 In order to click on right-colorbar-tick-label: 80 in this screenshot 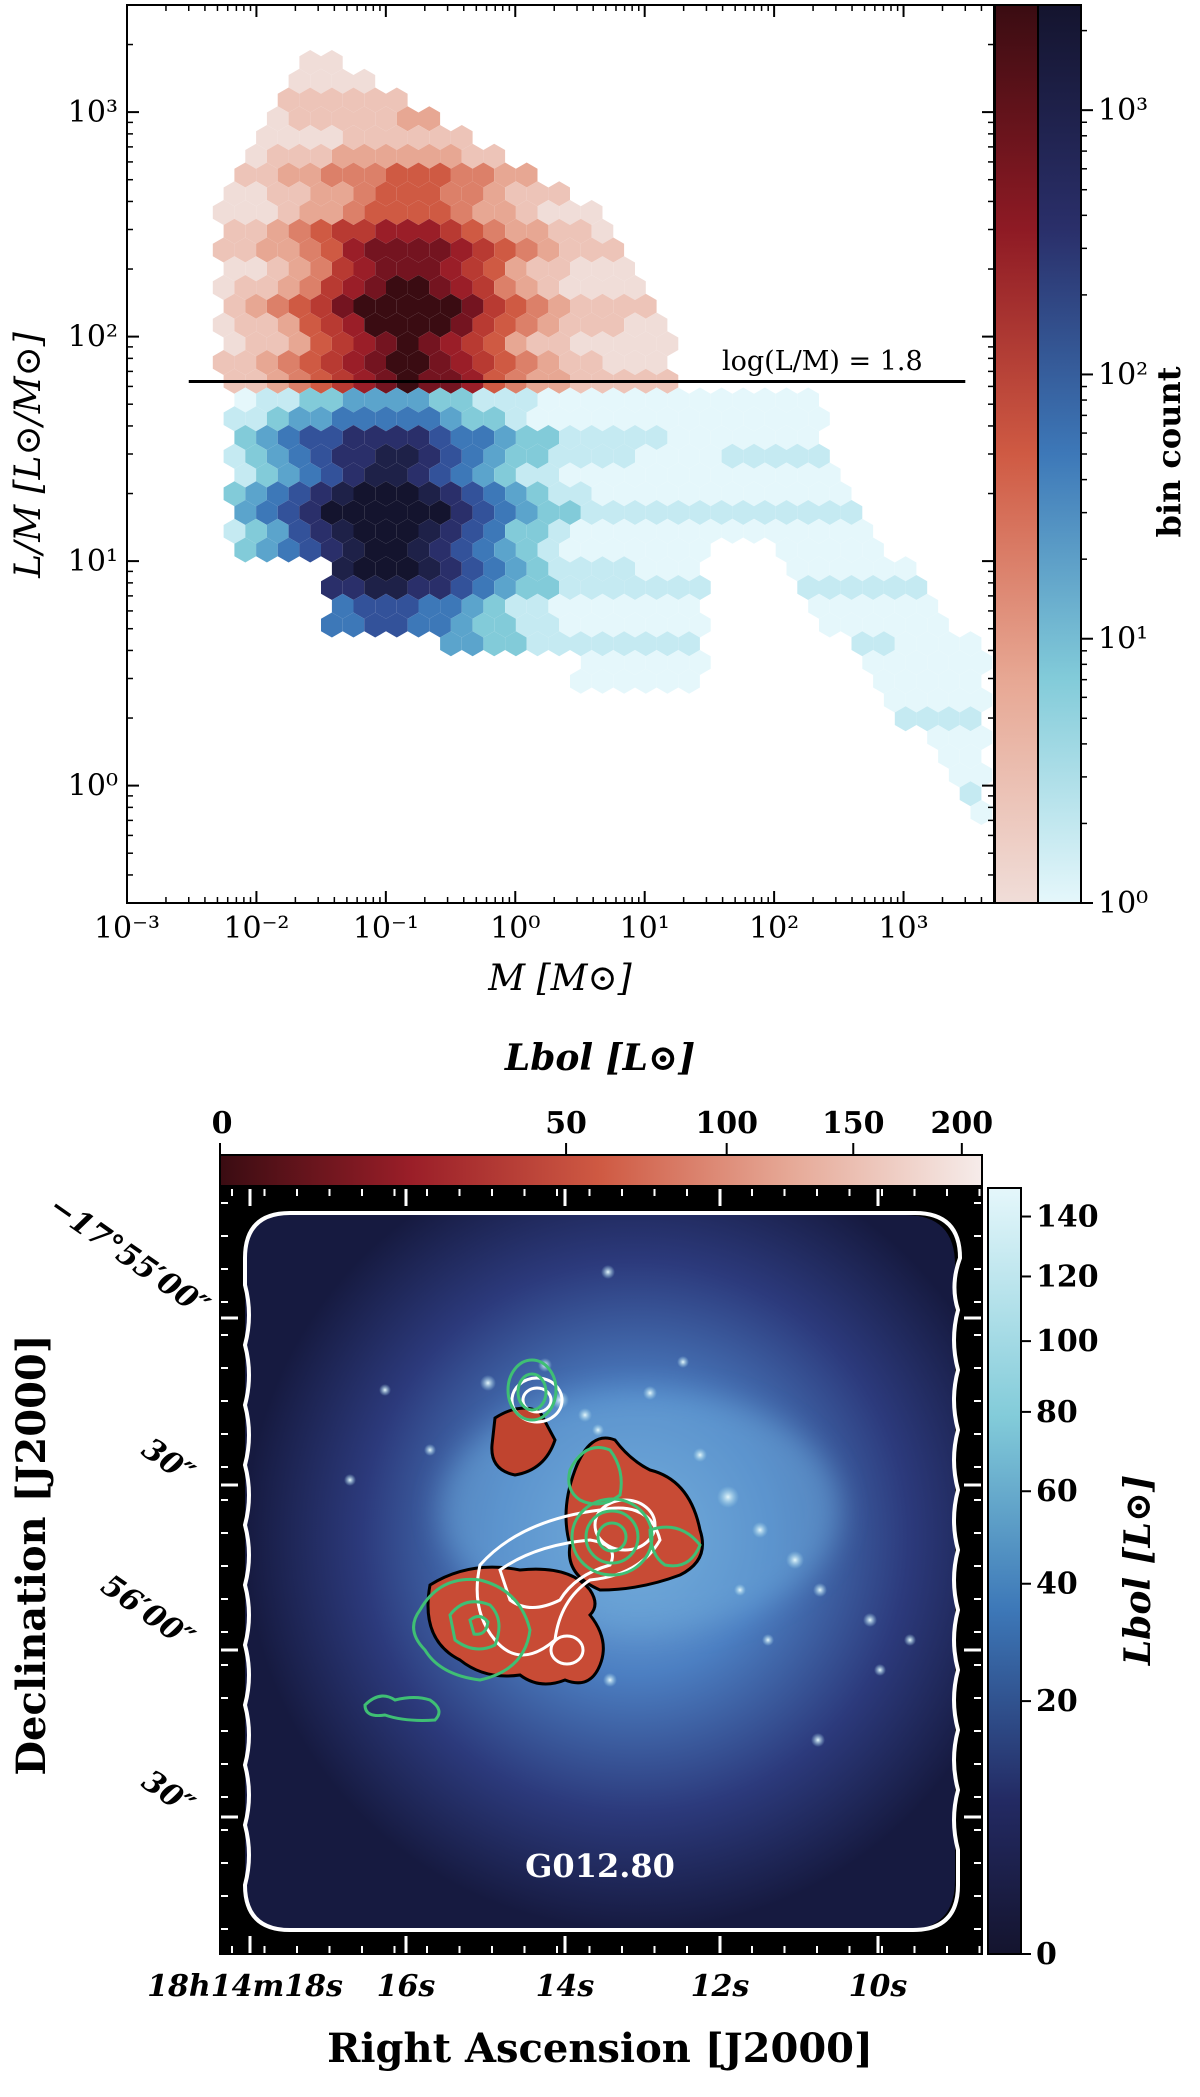, I will do `click(1057, 1412)`.